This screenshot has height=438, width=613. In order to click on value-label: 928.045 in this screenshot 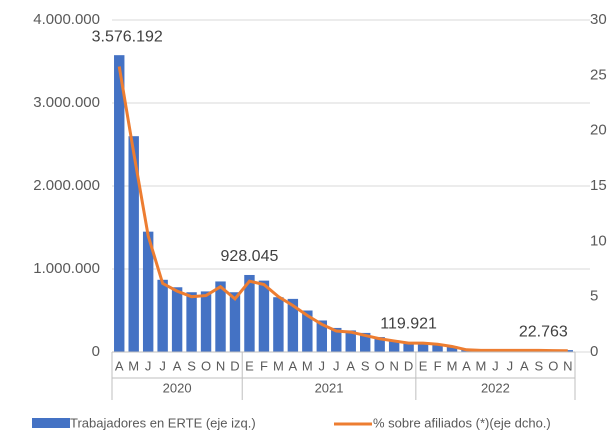, I will do `click(250, 256)`.